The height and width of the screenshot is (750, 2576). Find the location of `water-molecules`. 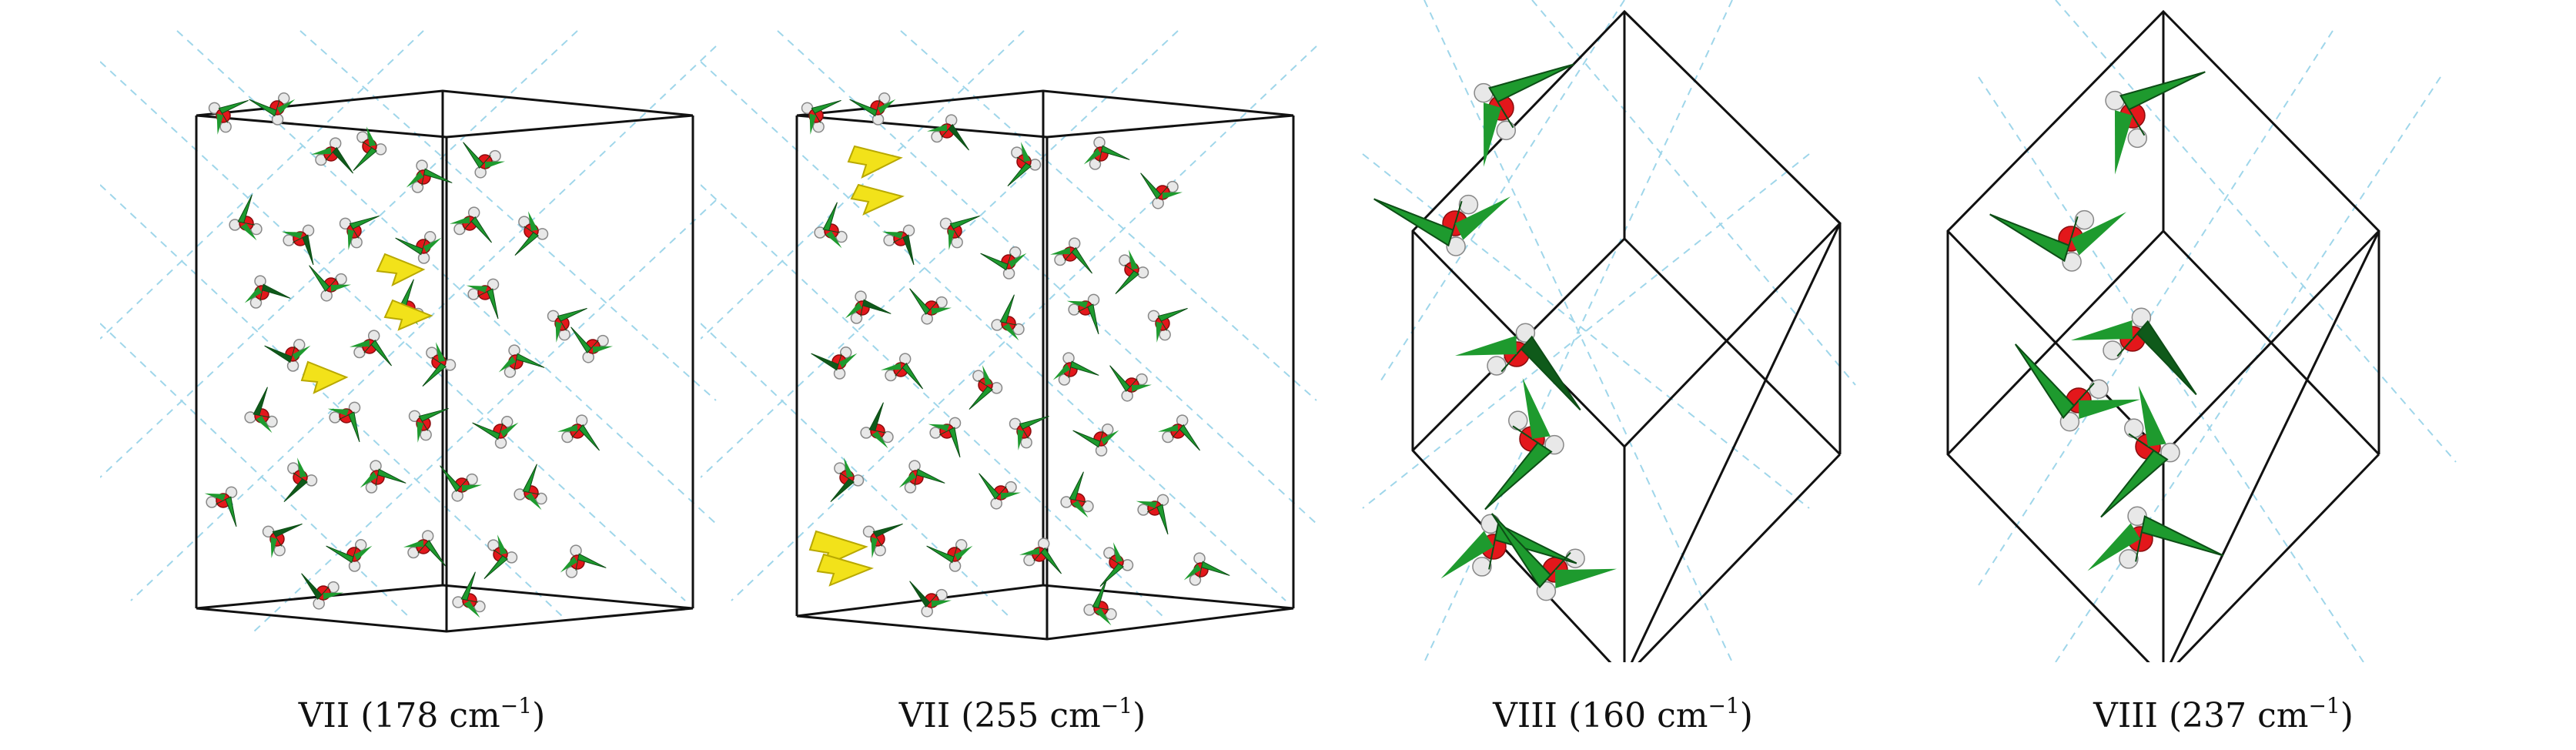

water-molecules is located at coordinates (1005, 356).